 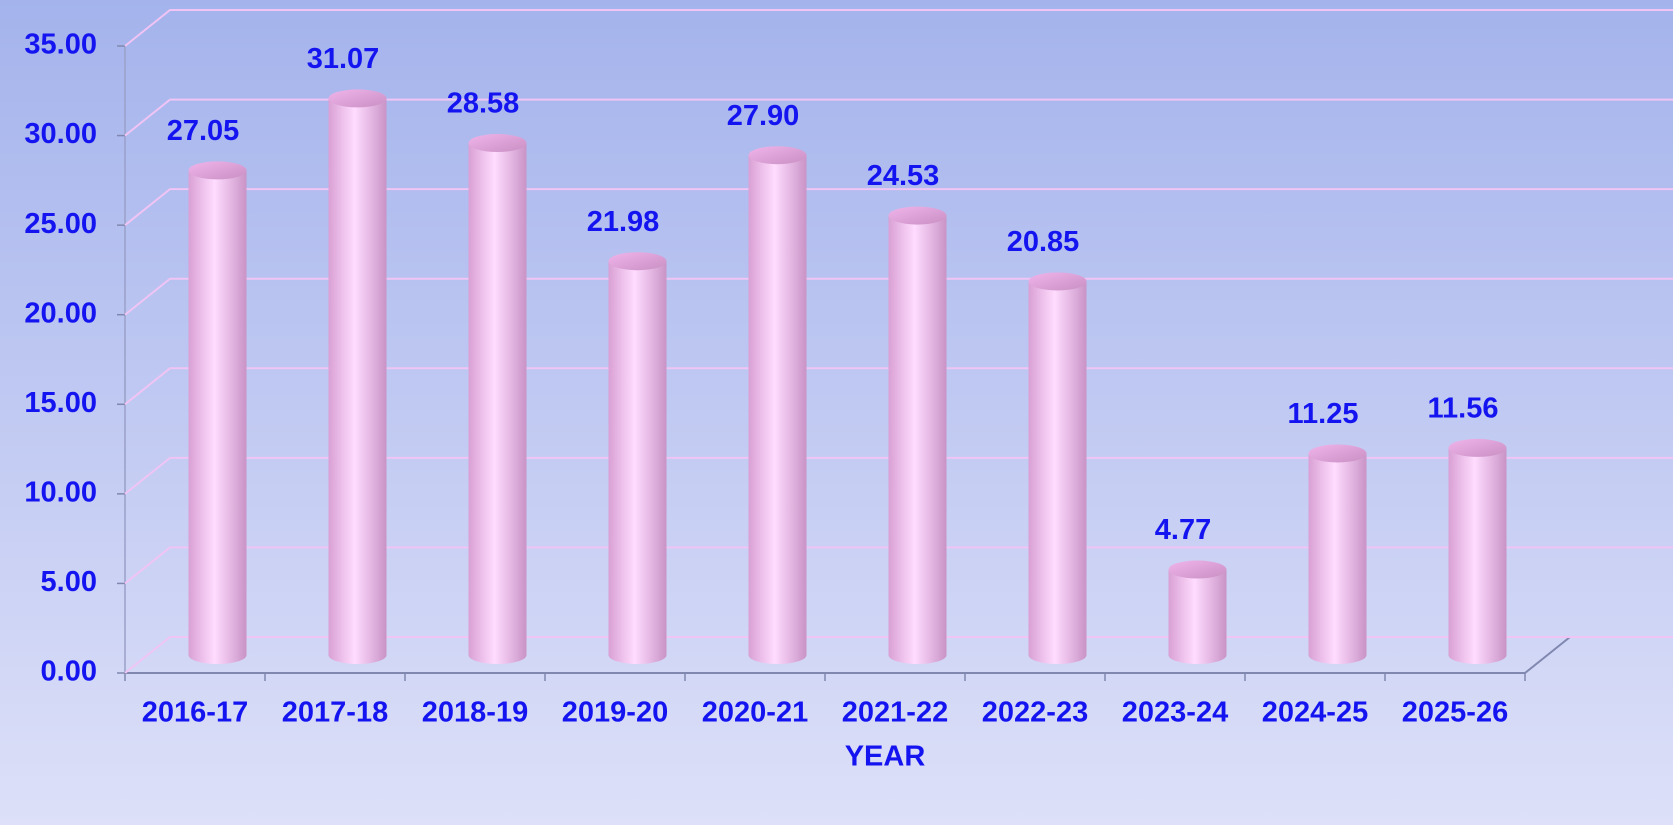 I want to click on x-tick-label: 2020-21, so click(x=755, y=713).